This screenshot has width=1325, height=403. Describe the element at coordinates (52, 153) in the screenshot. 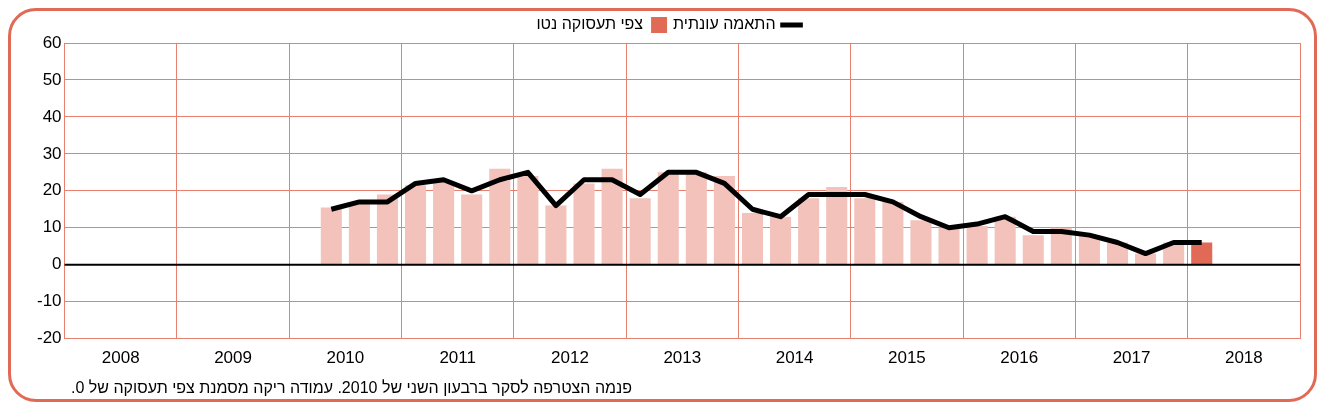

I see `y-tick-label: 30` at that location.